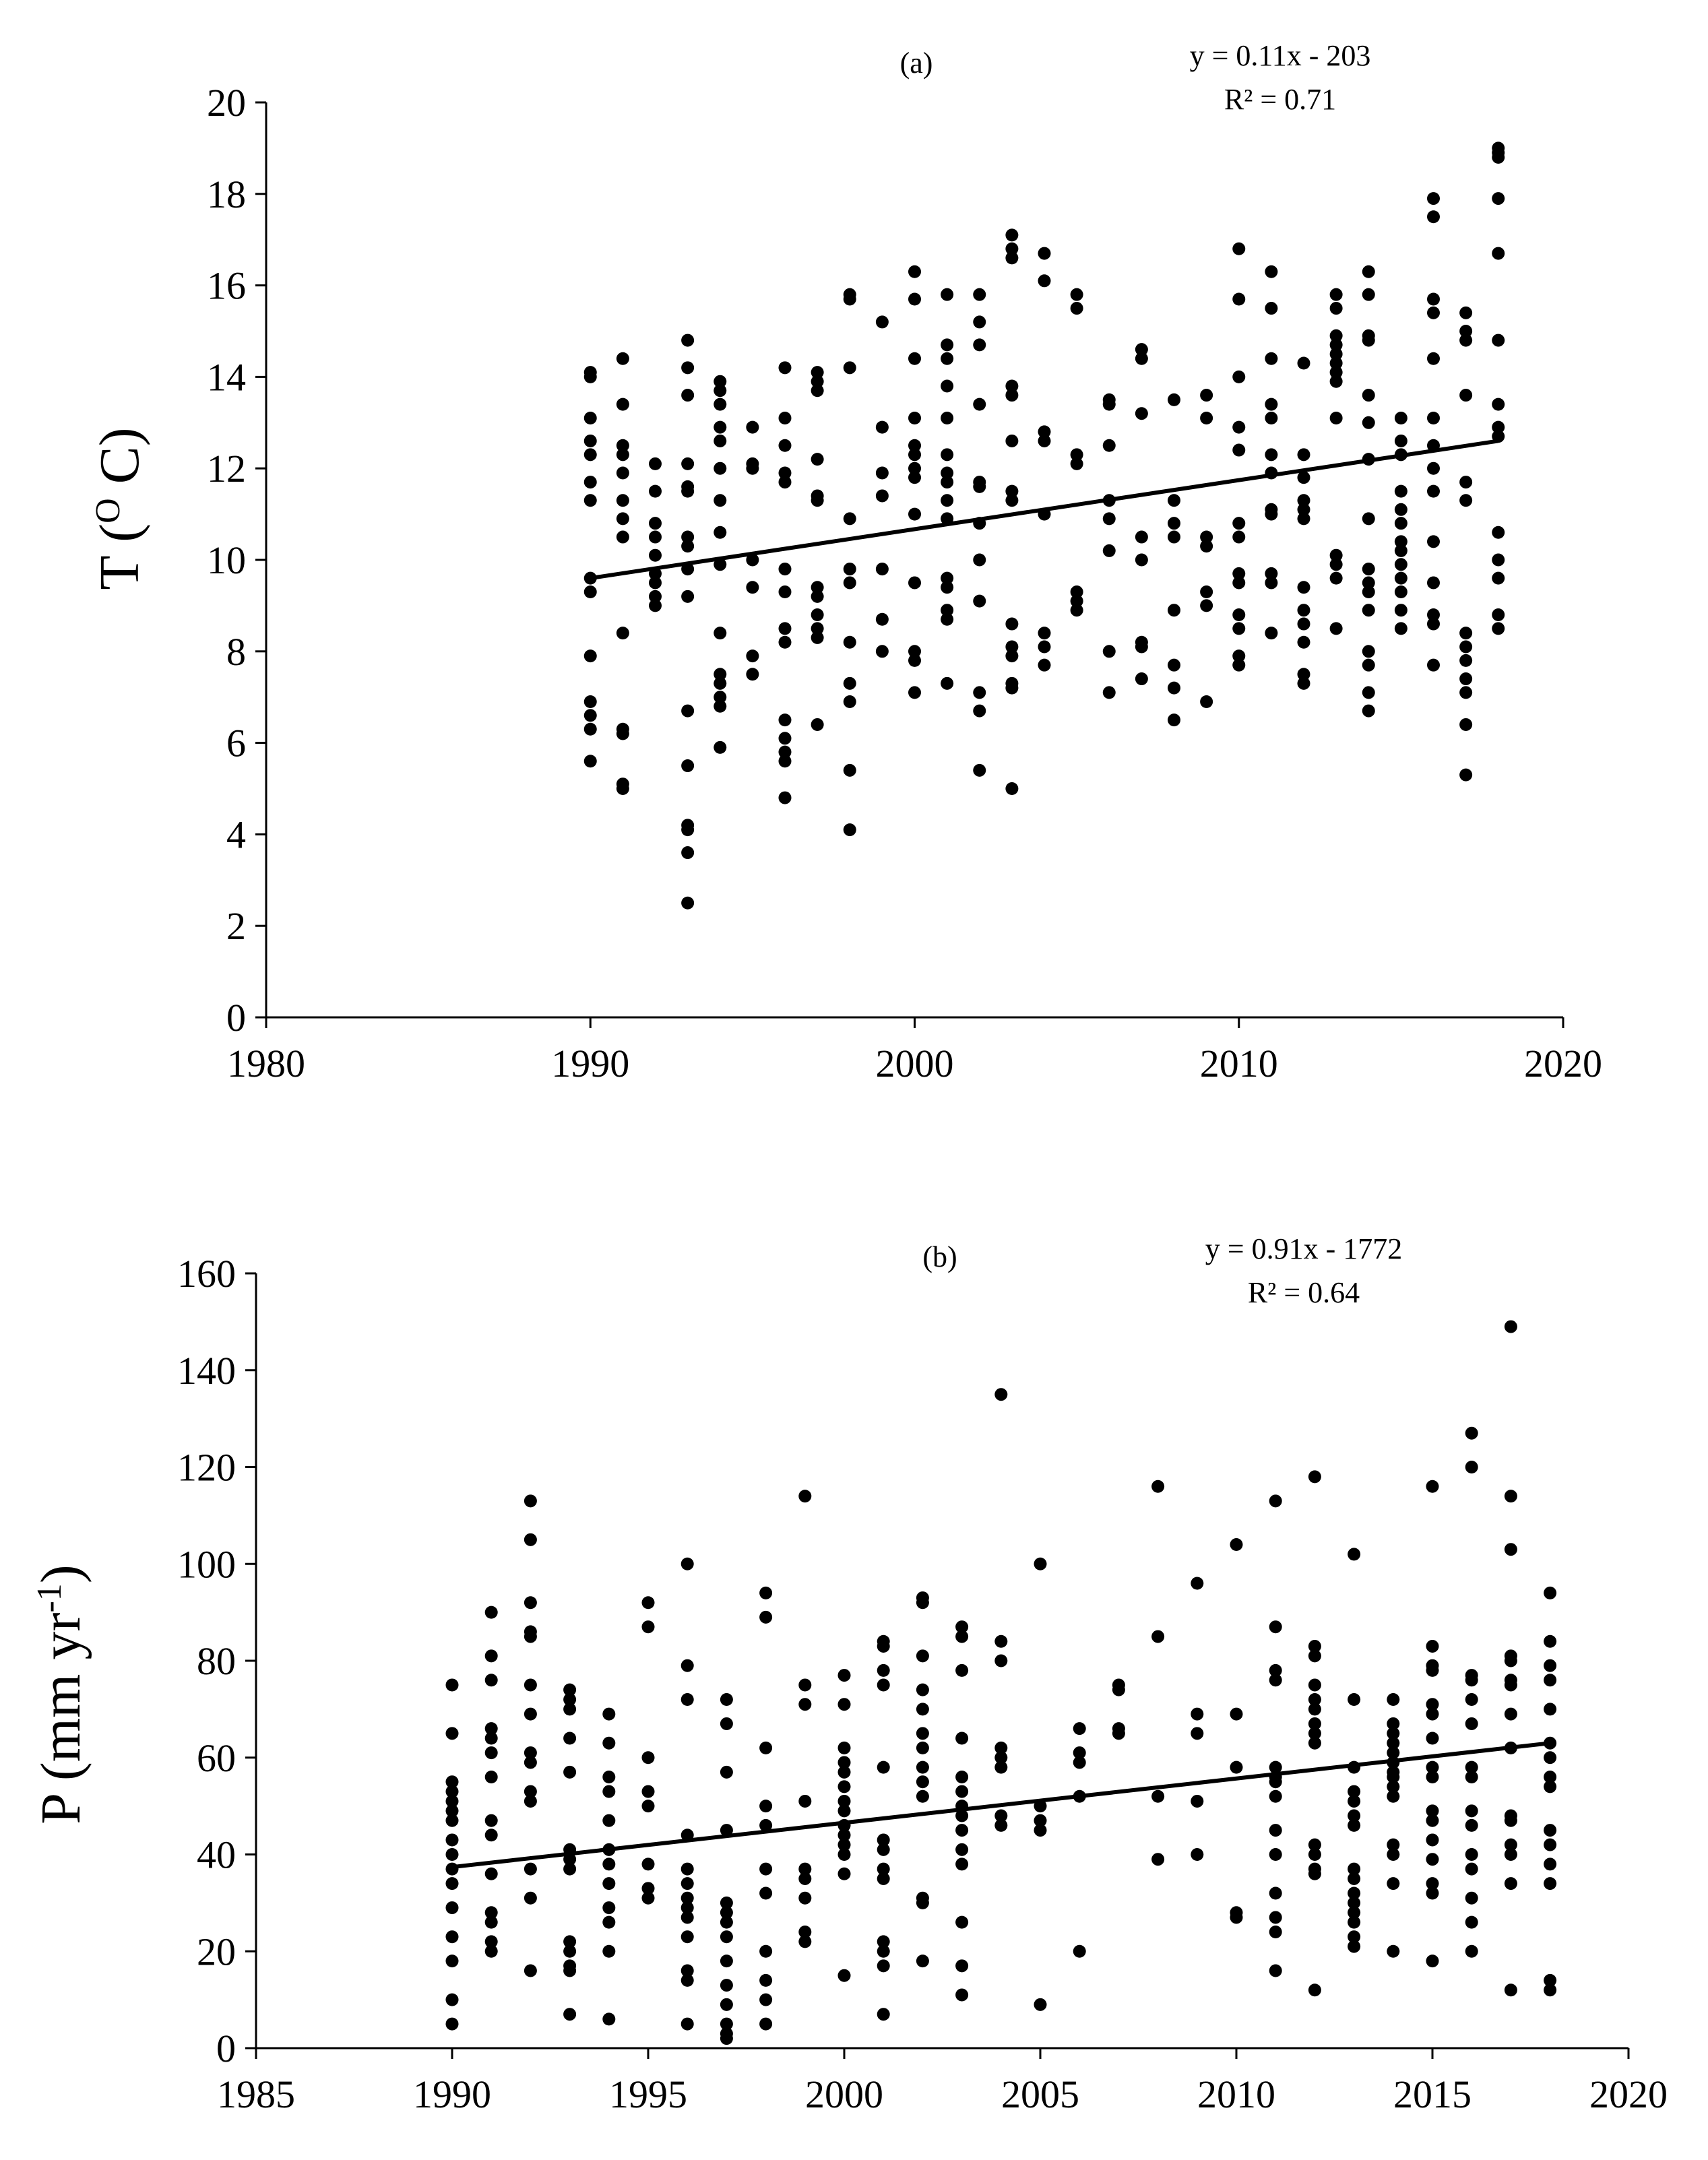  Describe the element at coordinates (452, 2094) in the screenshot. I see `panel-b-x-tick-label: 1990` at that location.